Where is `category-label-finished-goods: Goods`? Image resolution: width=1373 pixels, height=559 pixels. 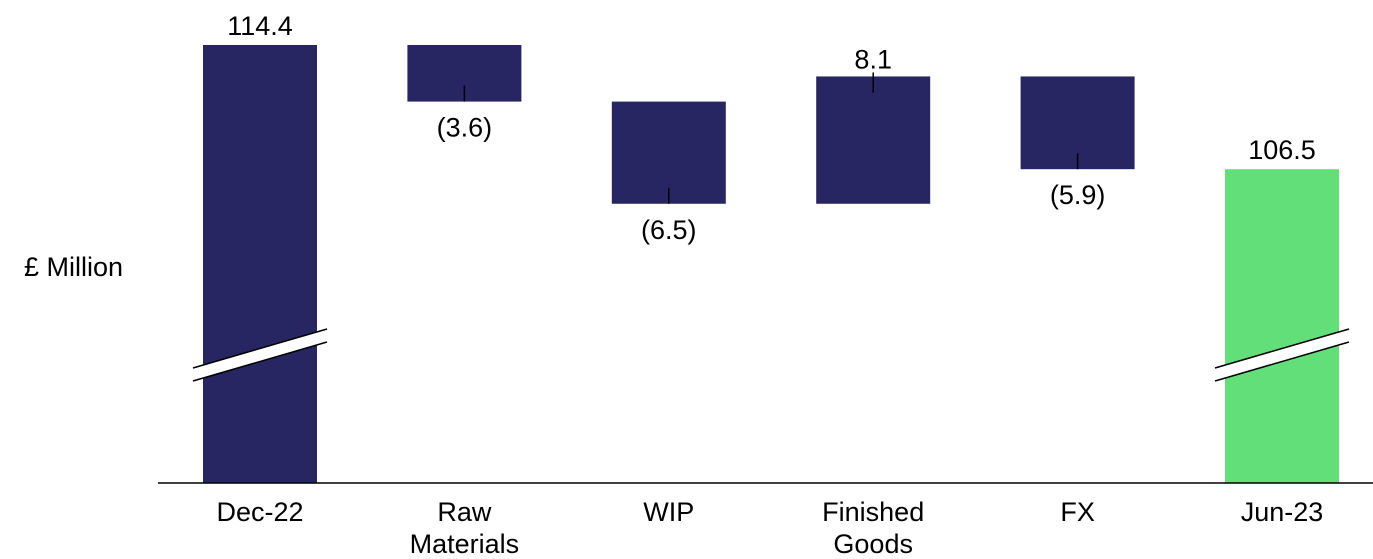 category-label-finished-goods: Goods is located at coordinates (873, 544).